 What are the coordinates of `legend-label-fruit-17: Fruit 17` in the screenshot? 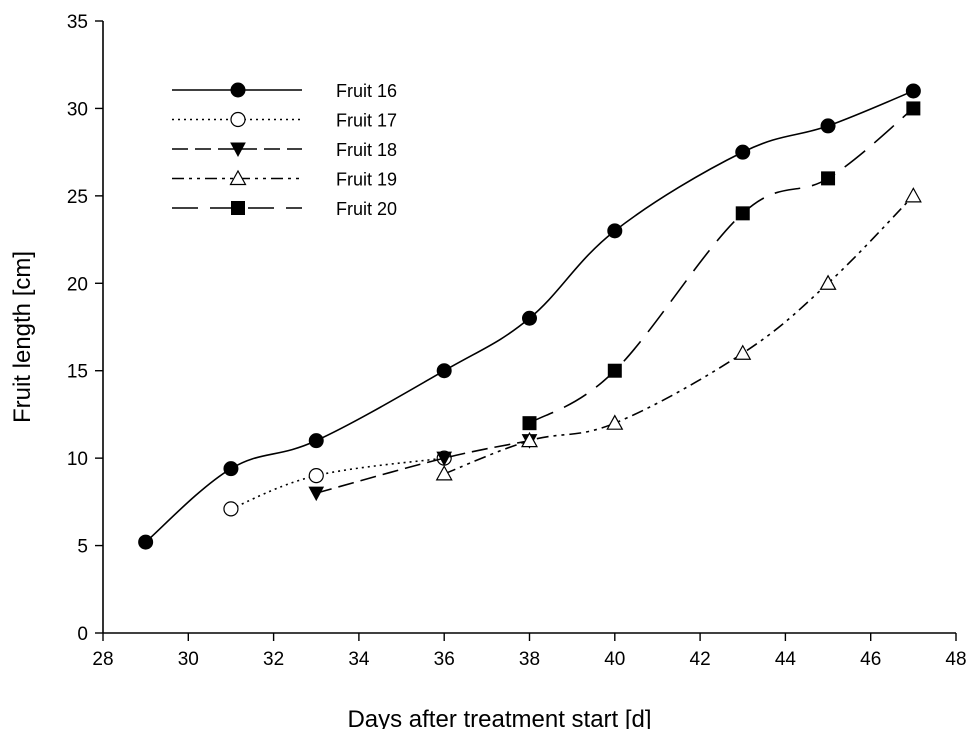 It's located at (366, 121).